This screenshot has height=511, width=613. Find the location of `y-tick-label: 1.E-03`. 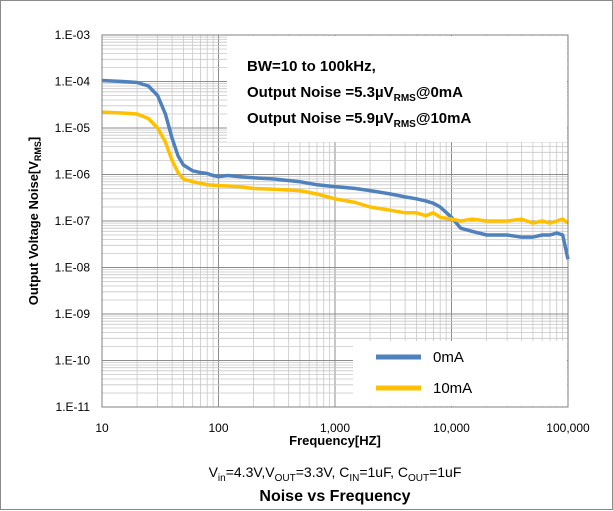

y-tick-label: 1.E-03 is located at coordinates (73, 35).